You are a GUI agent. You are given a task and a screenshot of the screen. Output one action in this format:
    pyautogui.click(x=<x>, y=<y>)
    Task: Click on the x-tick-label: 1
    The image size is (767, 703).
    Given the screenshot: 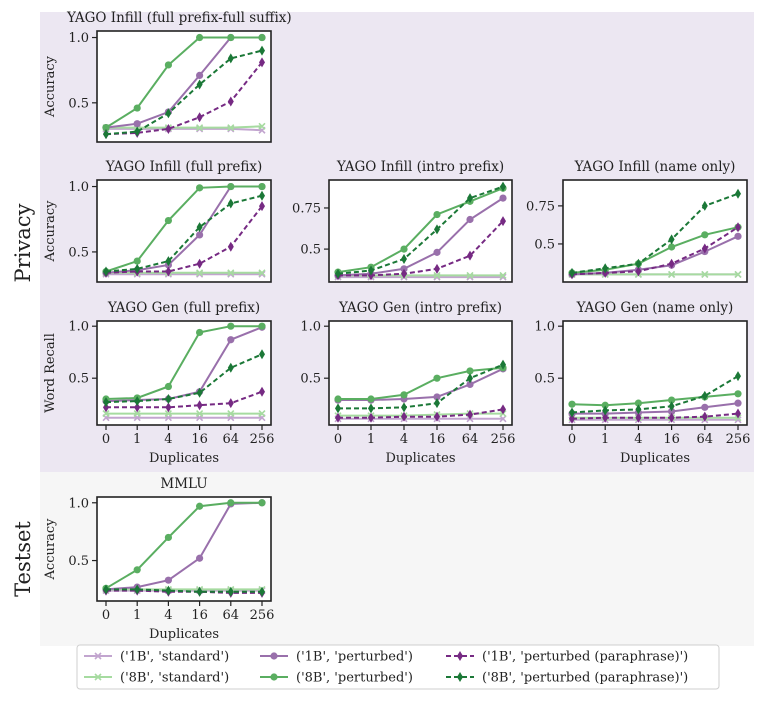 What is the action you would take?
    pyautogui.click(x=137, y=439)
    